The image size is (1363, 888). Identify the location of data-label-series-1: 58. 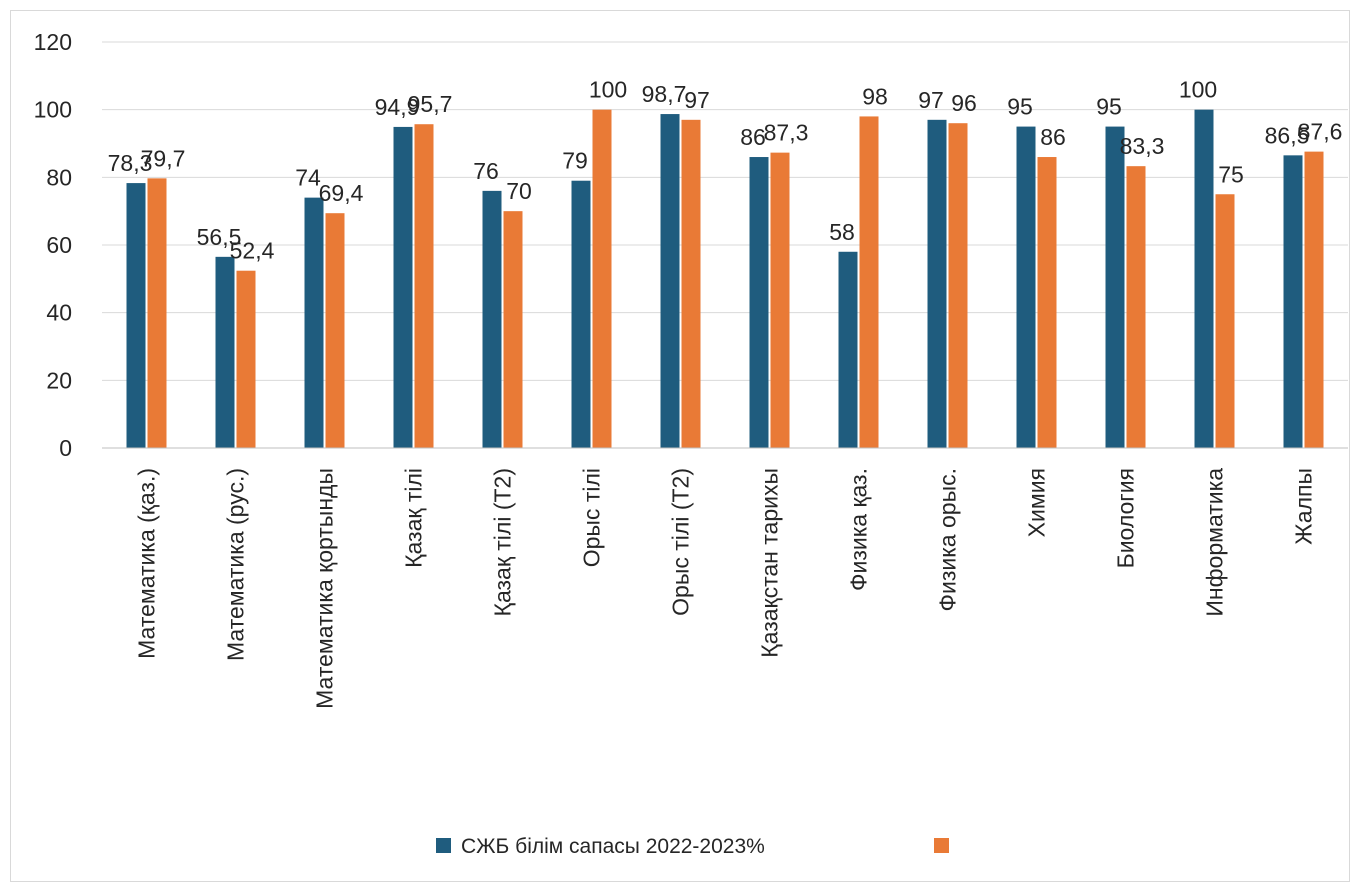
(842, 232).